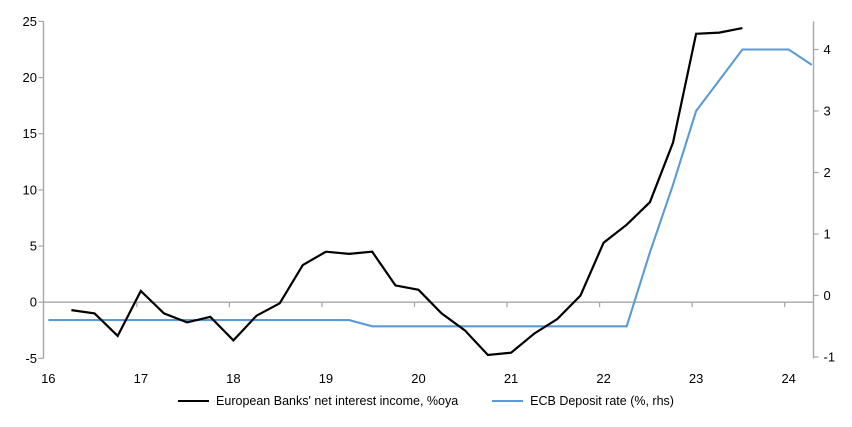  Describe the element at coordinates (827, 234) in the screenshot. I see `right-axis-tick-label: 1` at that location.